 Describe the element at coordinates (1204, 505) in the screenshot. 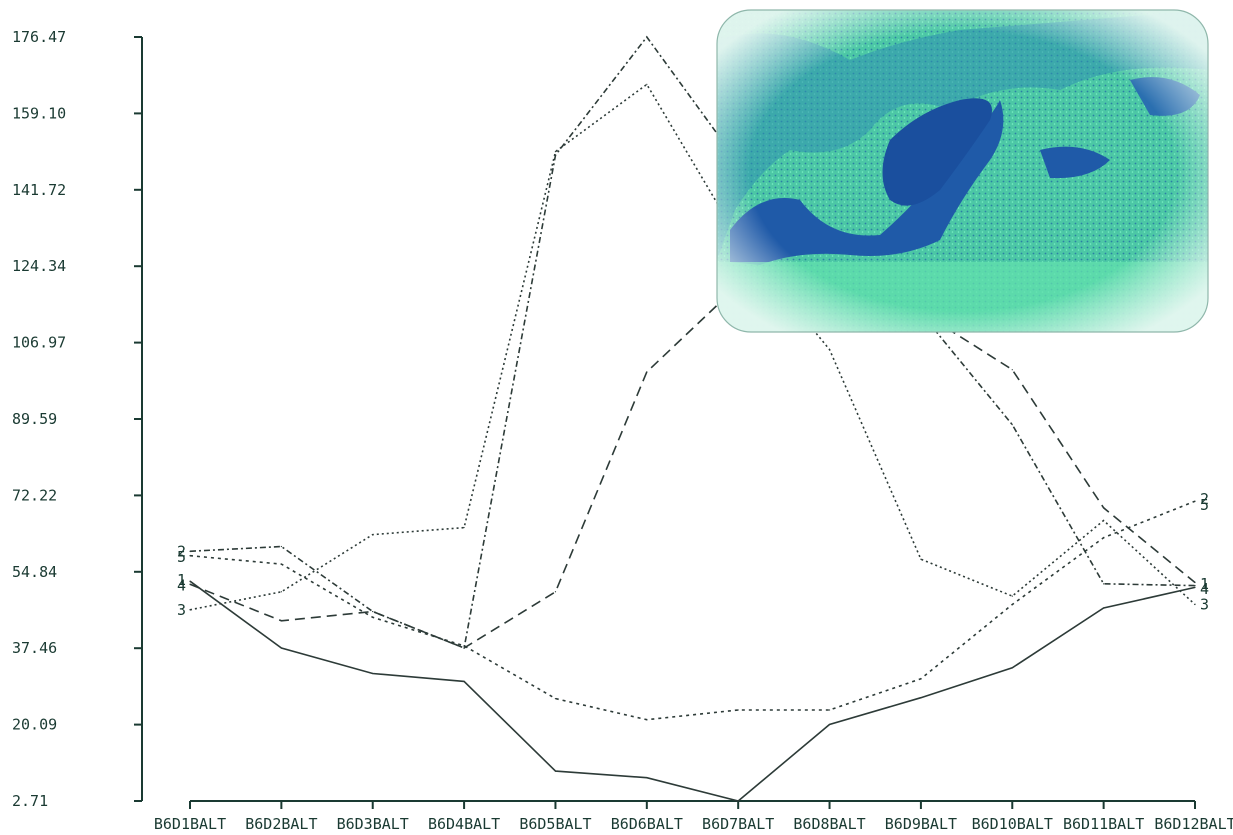

I see `series-end-label-right: 5` at that location.